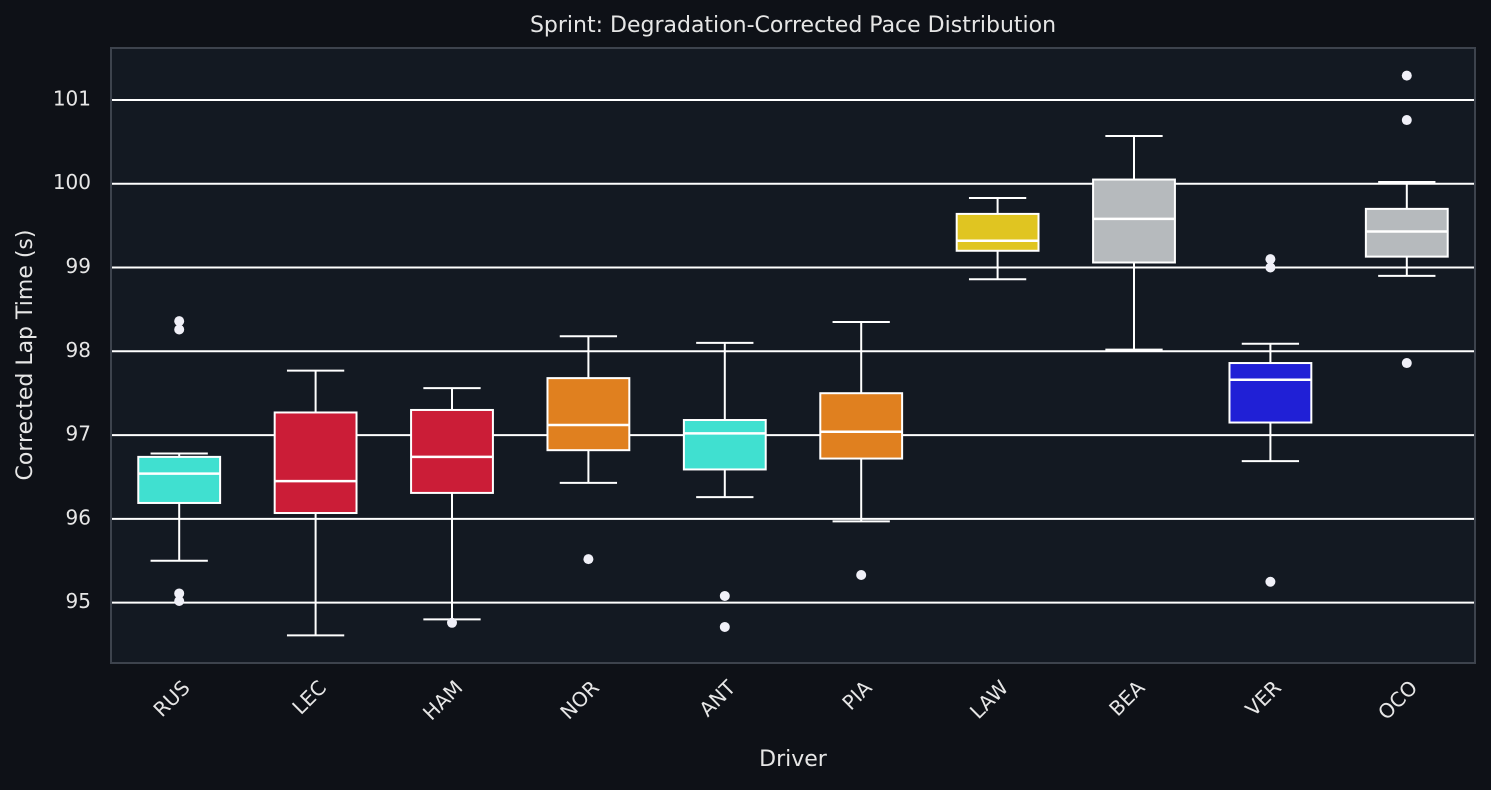 This screenshot has width=1491, height=790. Describe the element at coordinates (72, 98) in the screenshot. I see `y-tick-label: 101` at that location.